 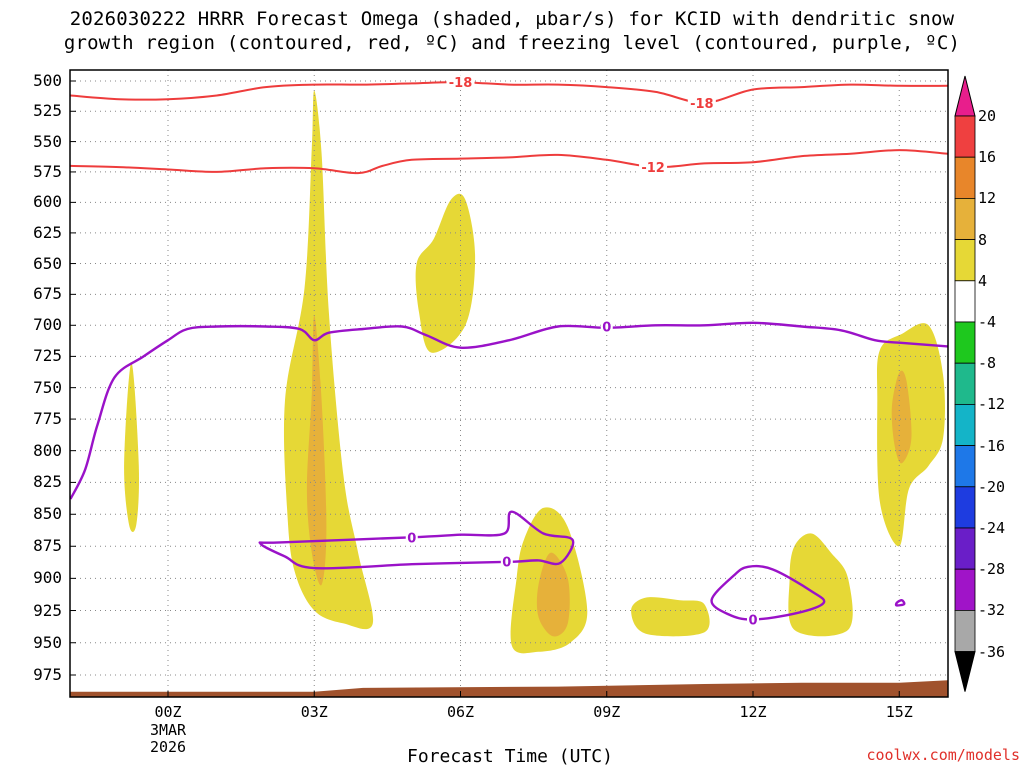 I want to click on y-tick-label-825: 825, so click(x=47, y=482).